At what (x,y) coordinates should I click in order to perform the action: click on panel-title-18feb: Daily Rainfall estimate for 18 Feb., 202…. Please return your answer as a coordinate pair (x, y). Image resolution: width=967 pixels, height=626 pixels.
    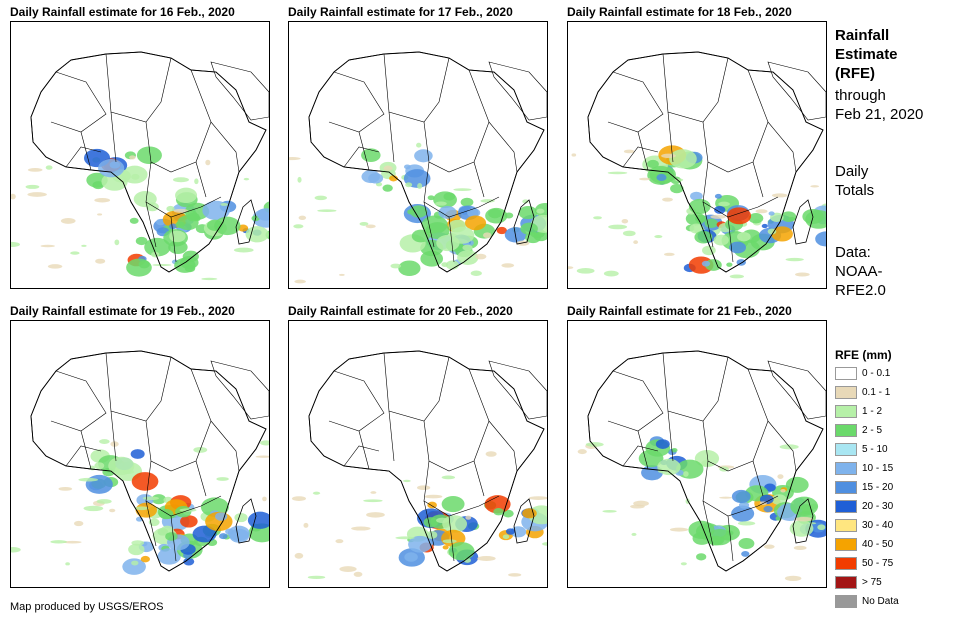
    Looking at the image, I should click on (679, 12).